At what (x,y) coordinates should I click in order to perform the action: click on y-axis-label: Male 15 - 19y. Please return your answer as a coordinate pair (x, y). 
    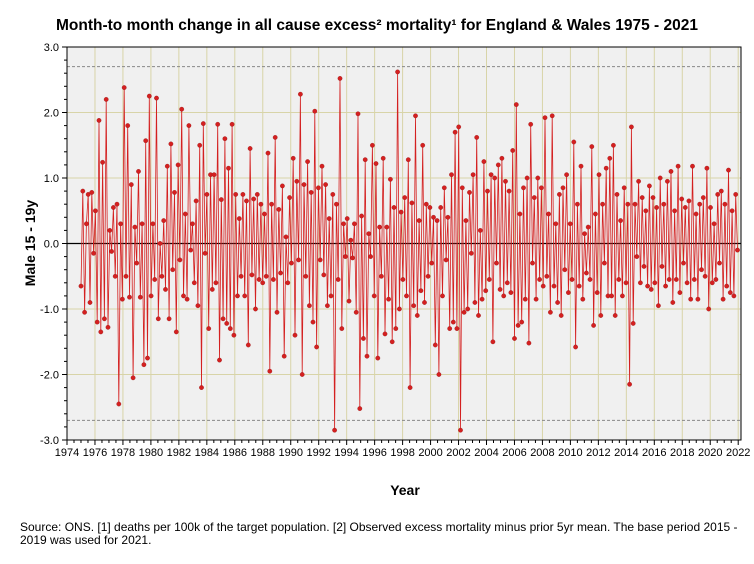
    Looking at the image, I should click on (30, 243).